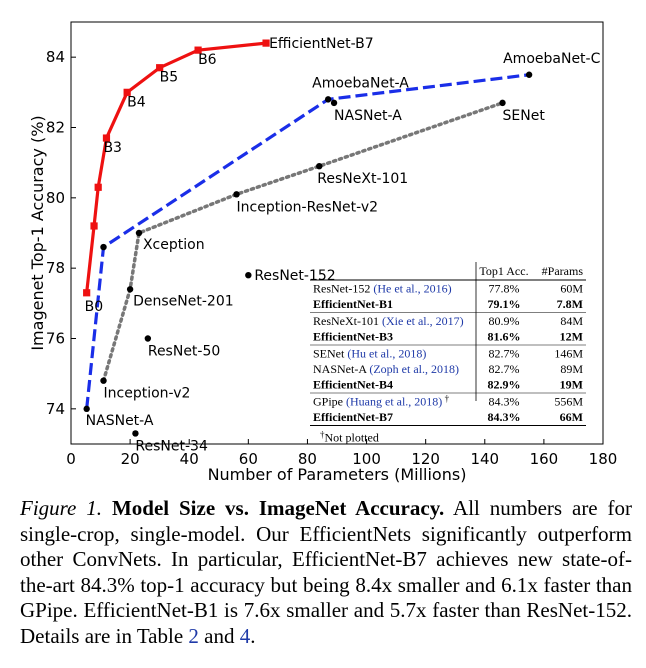 This screenshot has width=646, height=668. I want to click on point-label: Xception, so click(174, 245).